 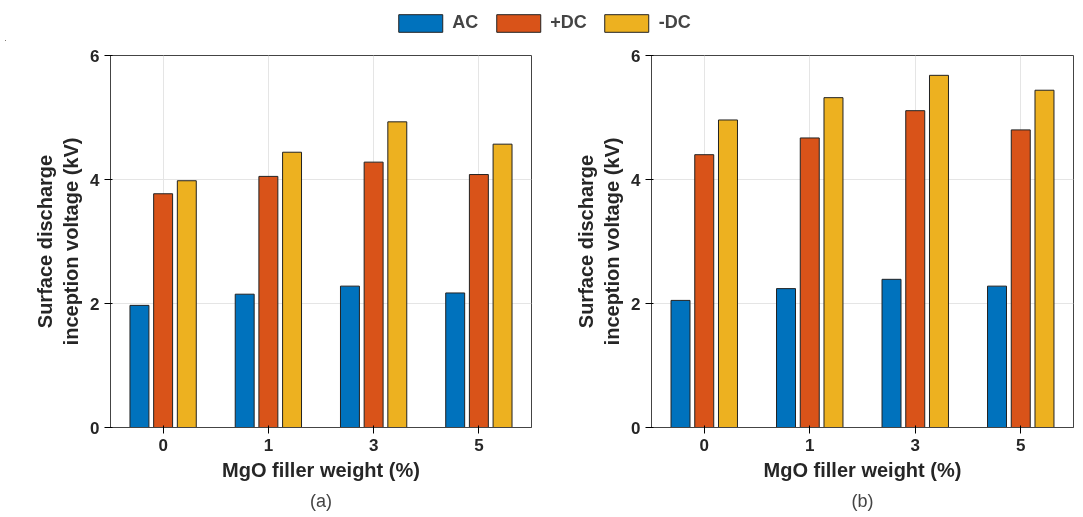 I want to click on legend-label: +DC, so click(x=568, y=22).